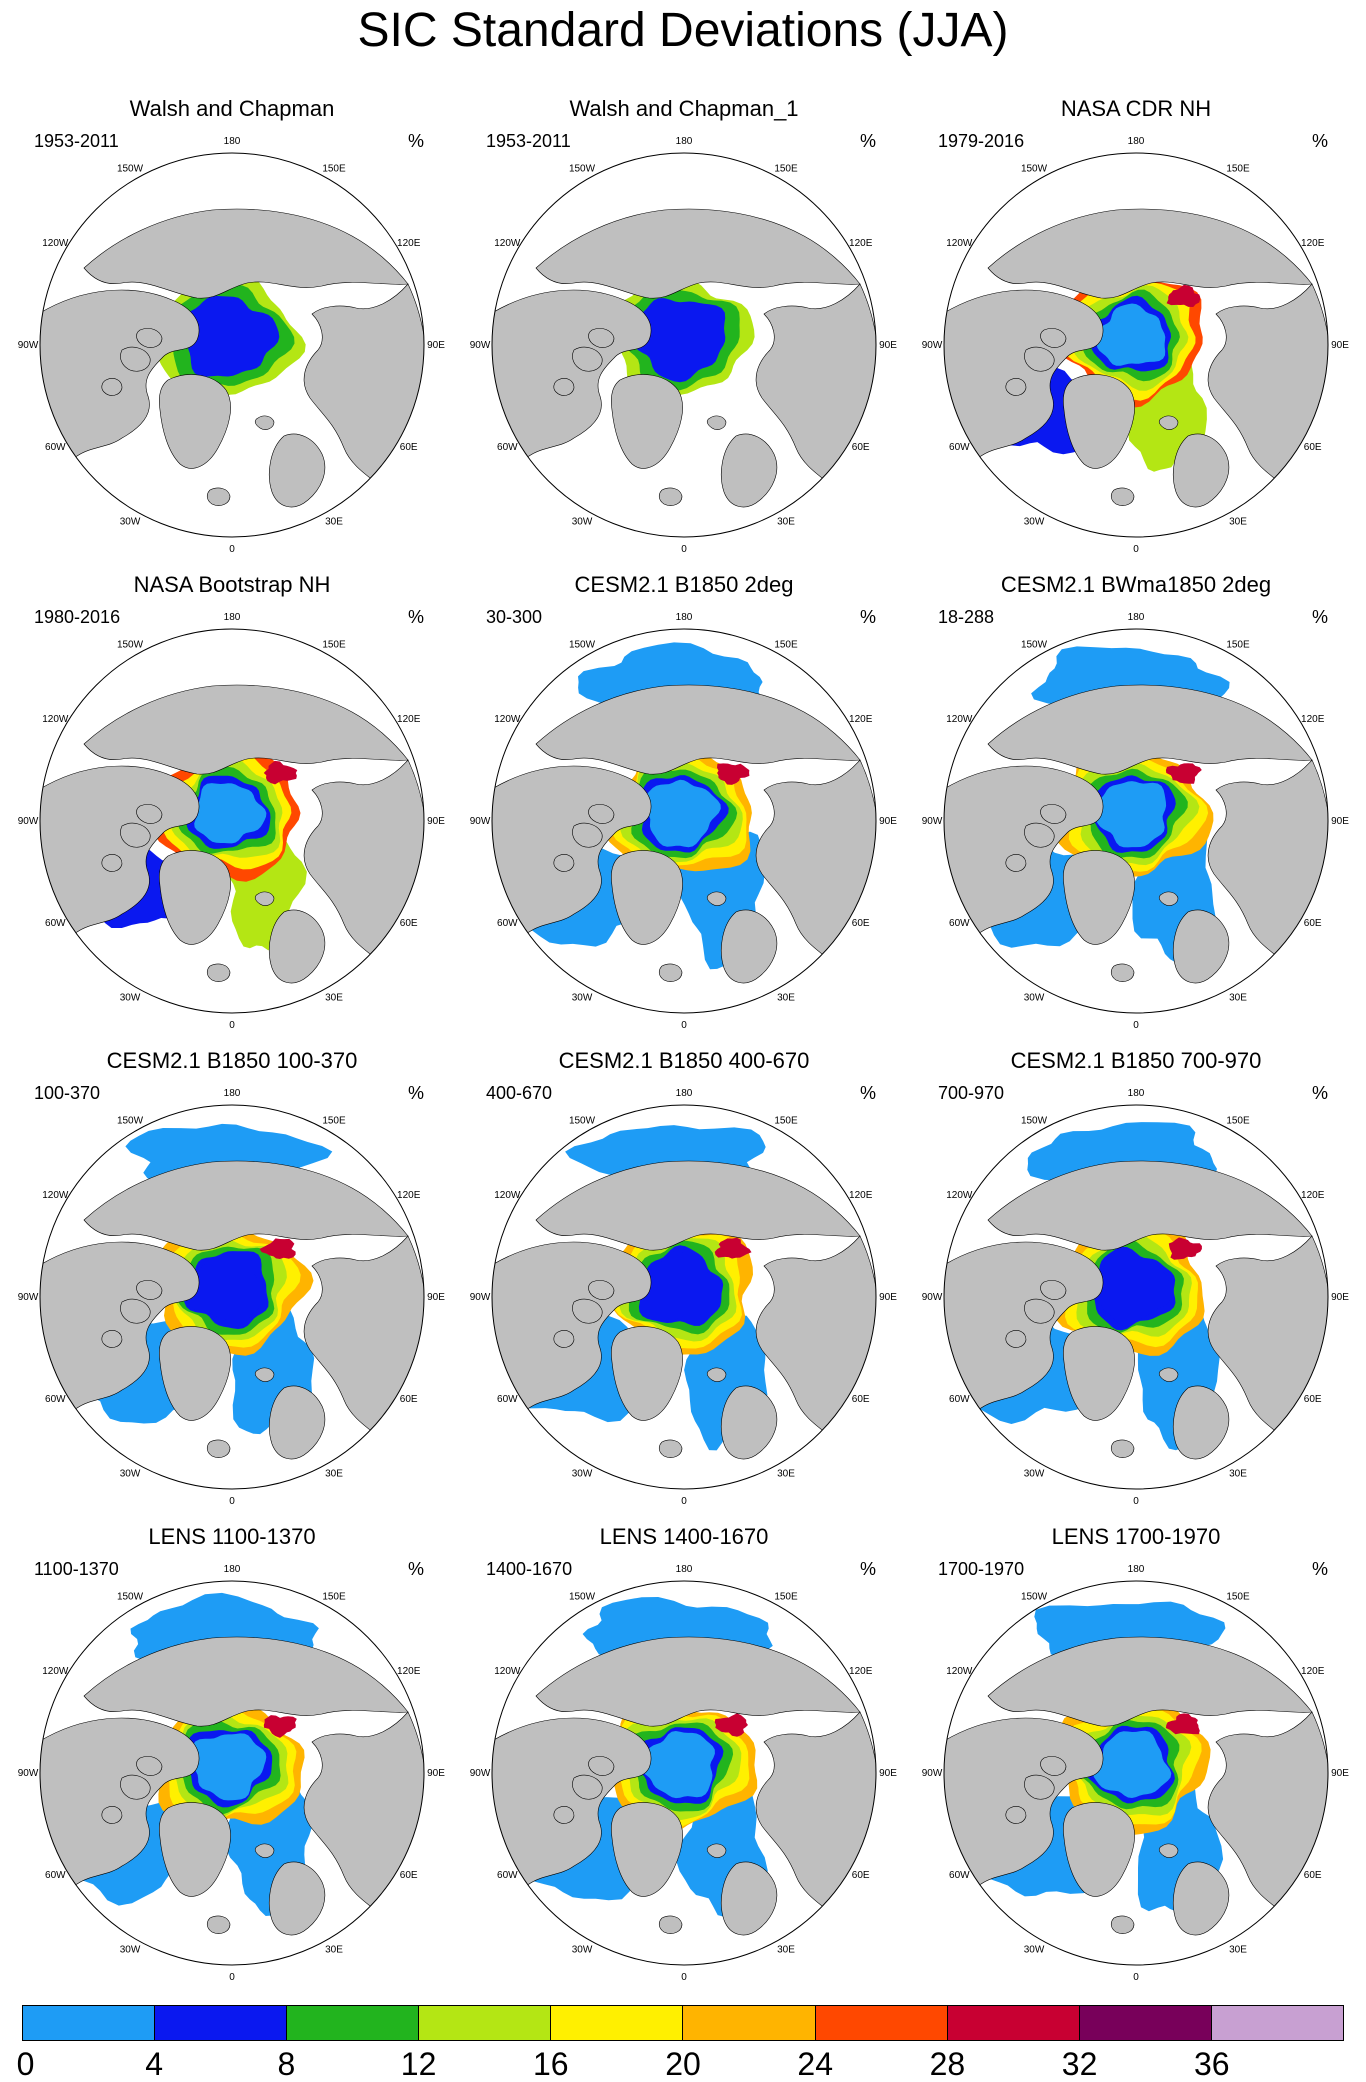 Image resolution: width=1366 pixels, height=2082 pixels. What do you see at coordinates (683, 30) in the screenshot?
I see `figure-title: SIC Standard Deviations (JJA)` at bounding box center [683, 30].